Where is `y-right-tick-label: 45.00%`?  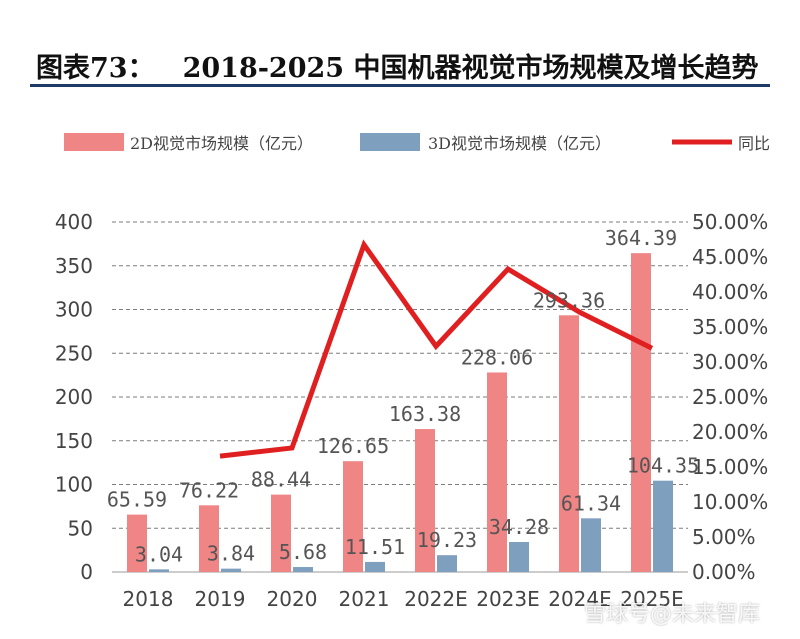 y-right-tick-label: 45.00% is located at coordinates (730, 257).